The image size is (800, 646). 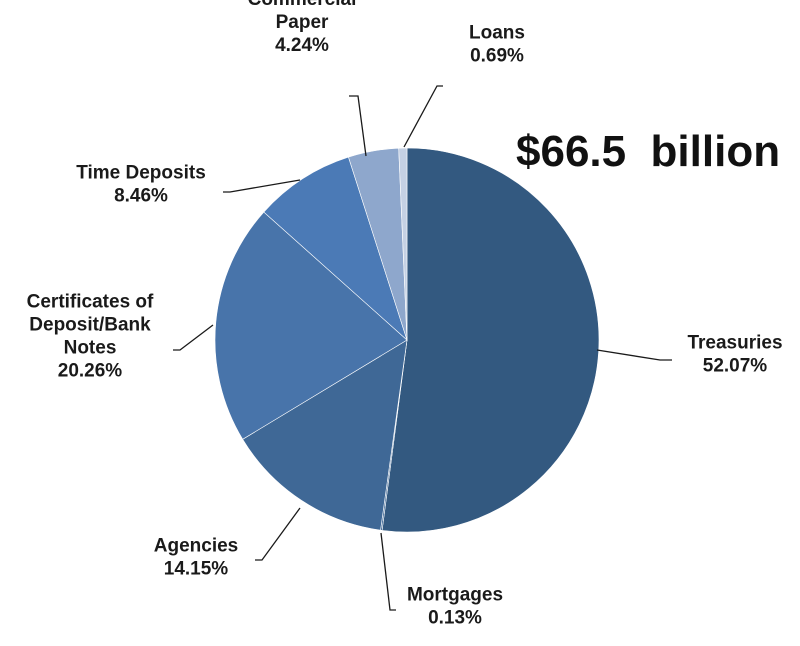 What do you see at coordinates (302, 45) in the screenshot?
I see `slice-percent-text: 4.24%` at bounding box center [302, 45].